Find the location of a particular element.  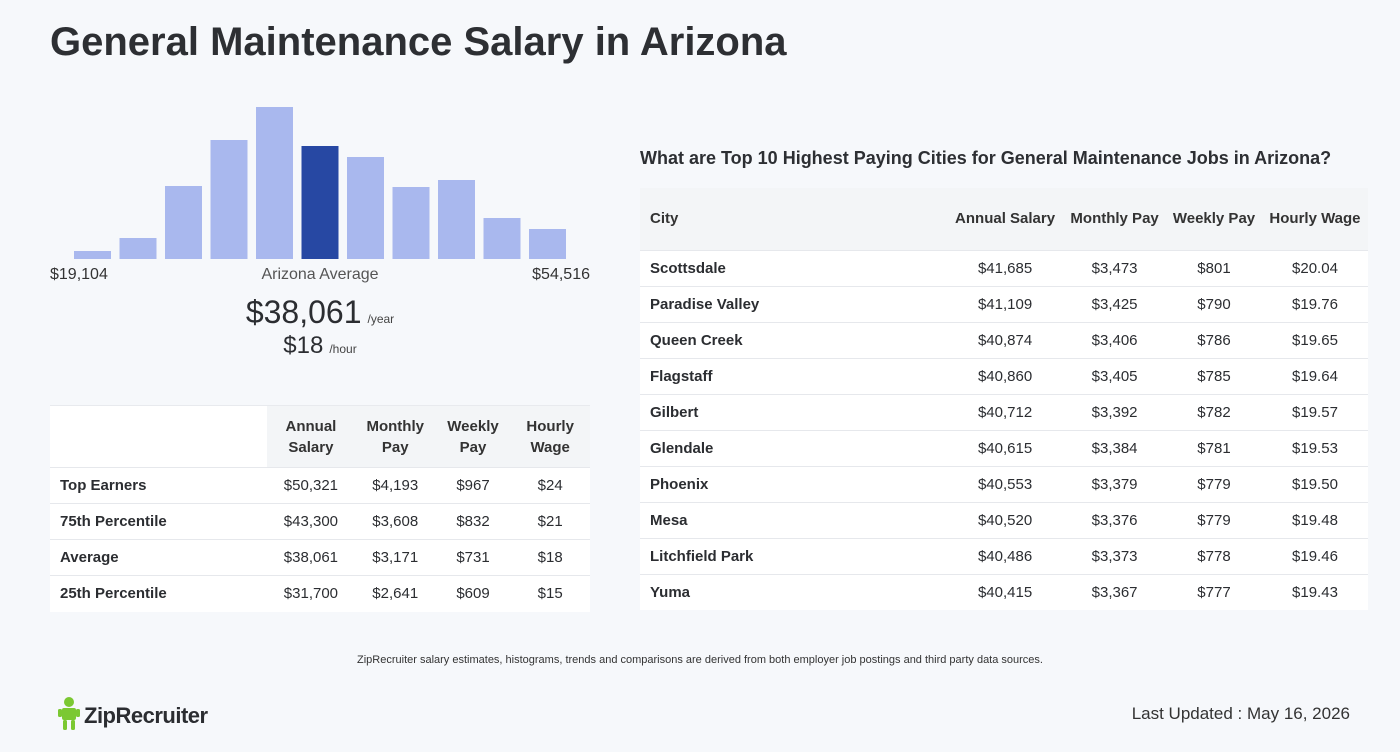

ziprecruiter-mascot-icon is located at coordinates (69, 715).